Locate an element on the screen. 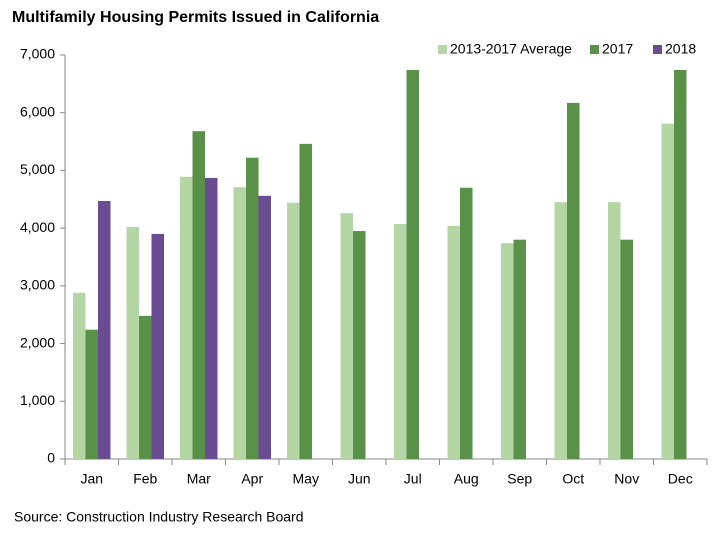 The height and width of the screenshot is (535, 723). y-tick-label: 5,000 is located at coordinates (37, 169).